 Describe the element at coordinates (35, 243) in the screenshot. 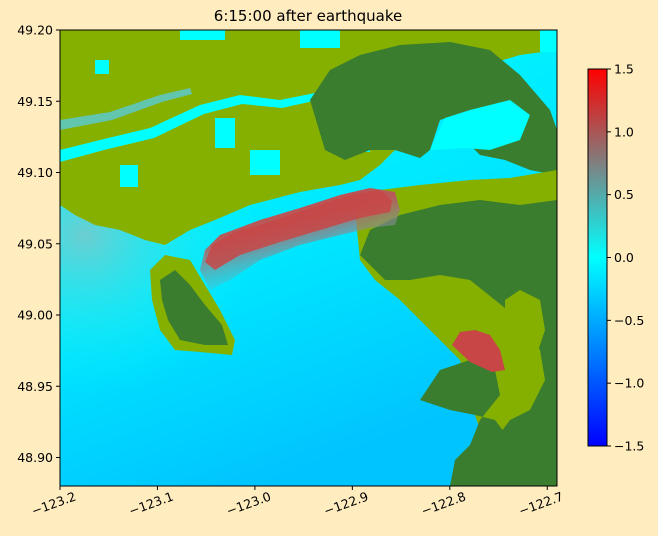

I see `y-tick-label: 49.05` at that location.